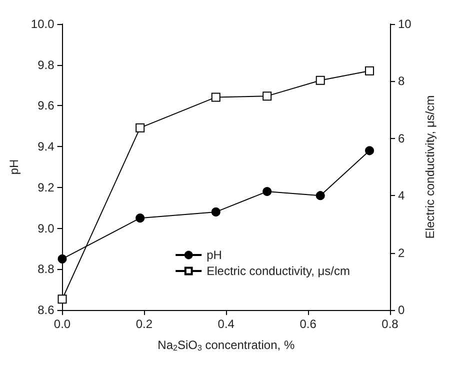 This screenshot has height=374, width=450. Describe the element at coordinates (46, 105) in the screenshot. I see `y-tick-label: 9.6` at that location.